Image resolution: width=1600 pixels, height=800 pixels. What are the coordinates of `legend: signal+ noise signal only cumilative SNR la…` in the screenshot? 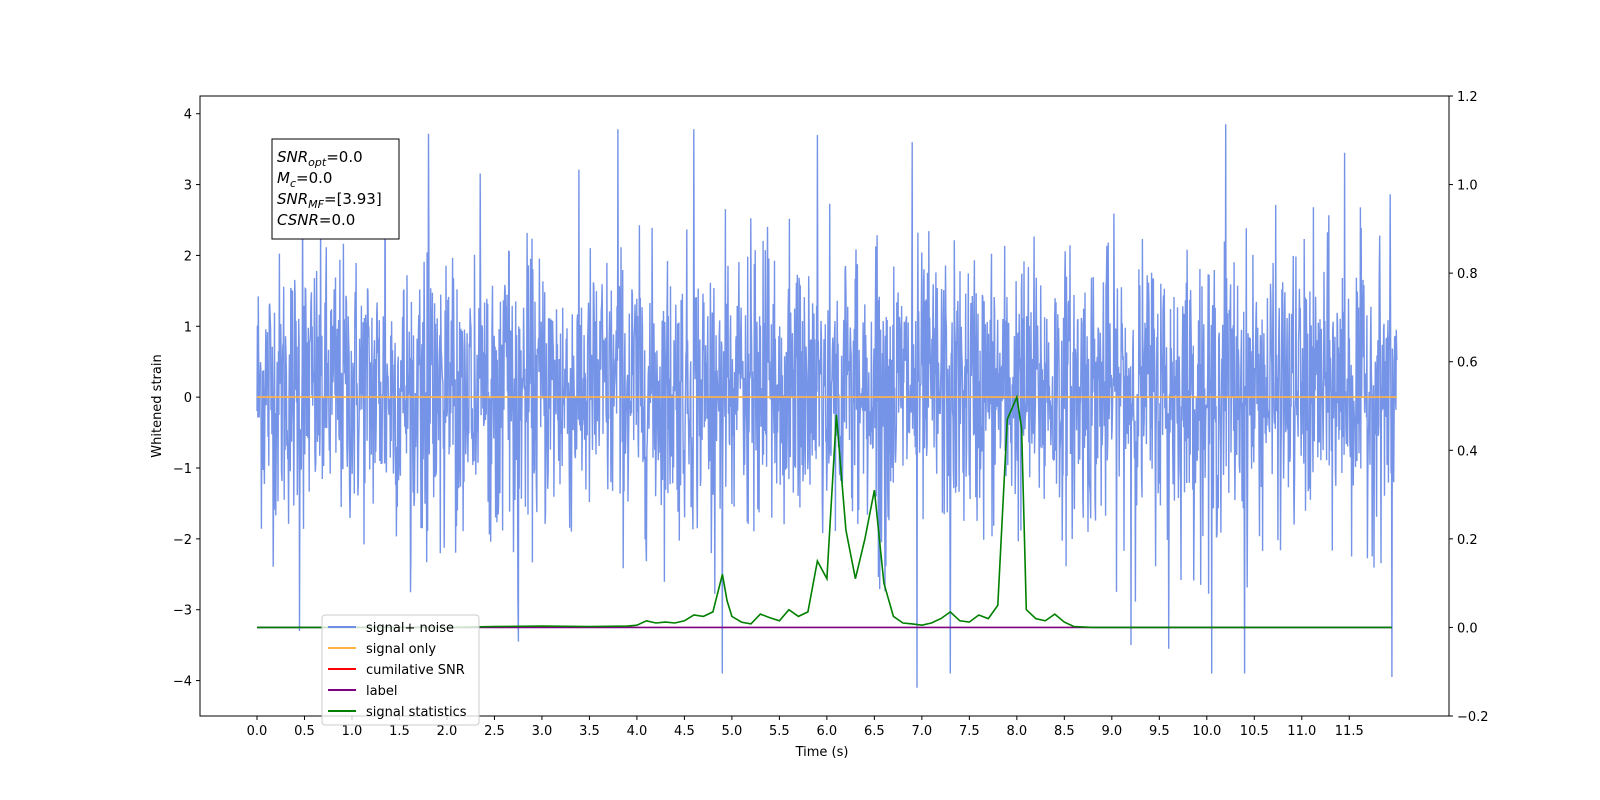 It's located at (400, 670).